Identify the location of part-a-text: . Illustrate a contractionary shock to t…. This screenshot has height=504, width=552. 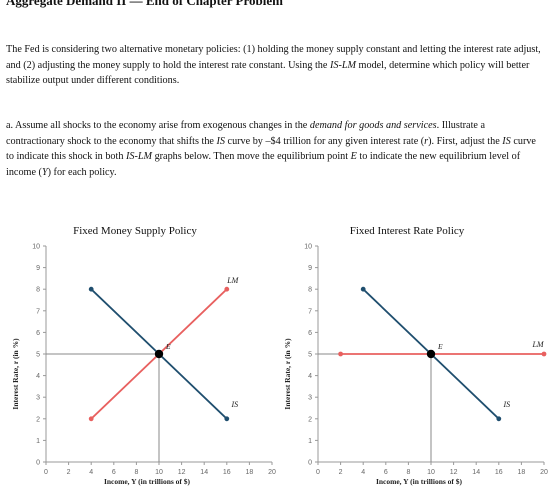
(245, 133).